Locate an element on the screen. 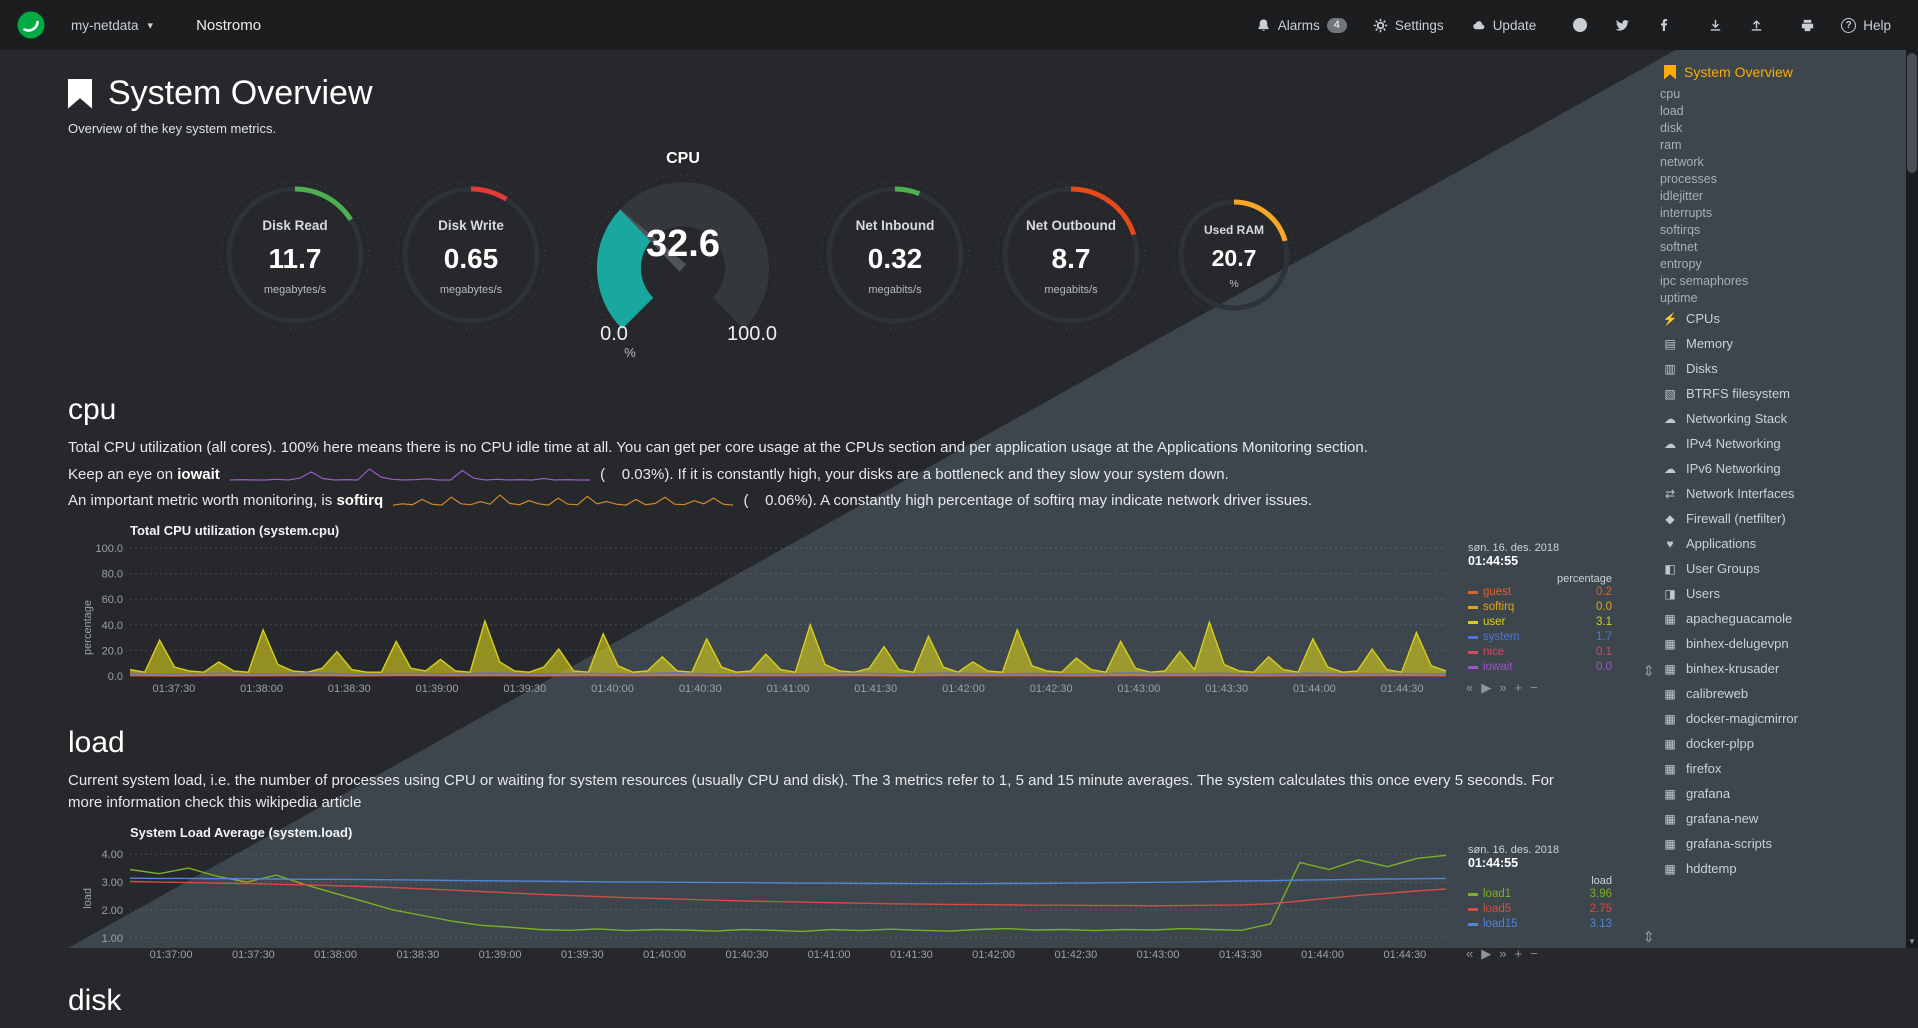 The height and width of the screenshot is (1028, 1918). facebook-button is located at coordinates (1664, 25).